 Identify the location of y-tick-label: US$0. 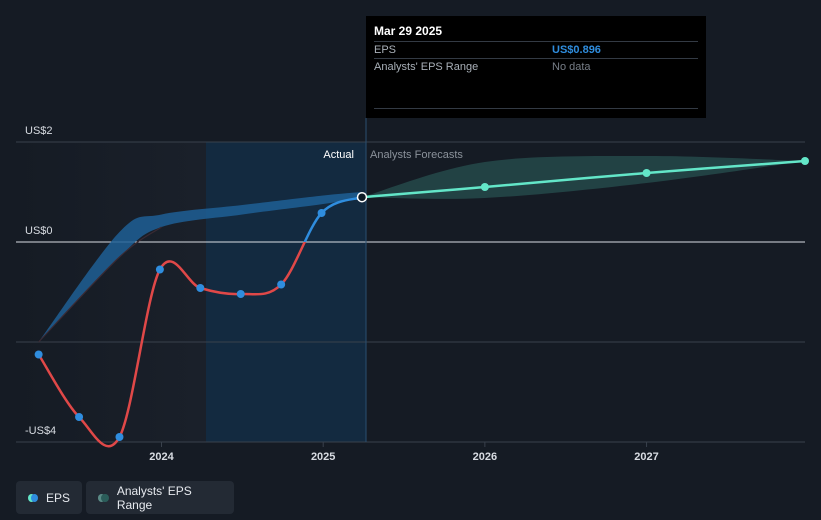
(39, 231).